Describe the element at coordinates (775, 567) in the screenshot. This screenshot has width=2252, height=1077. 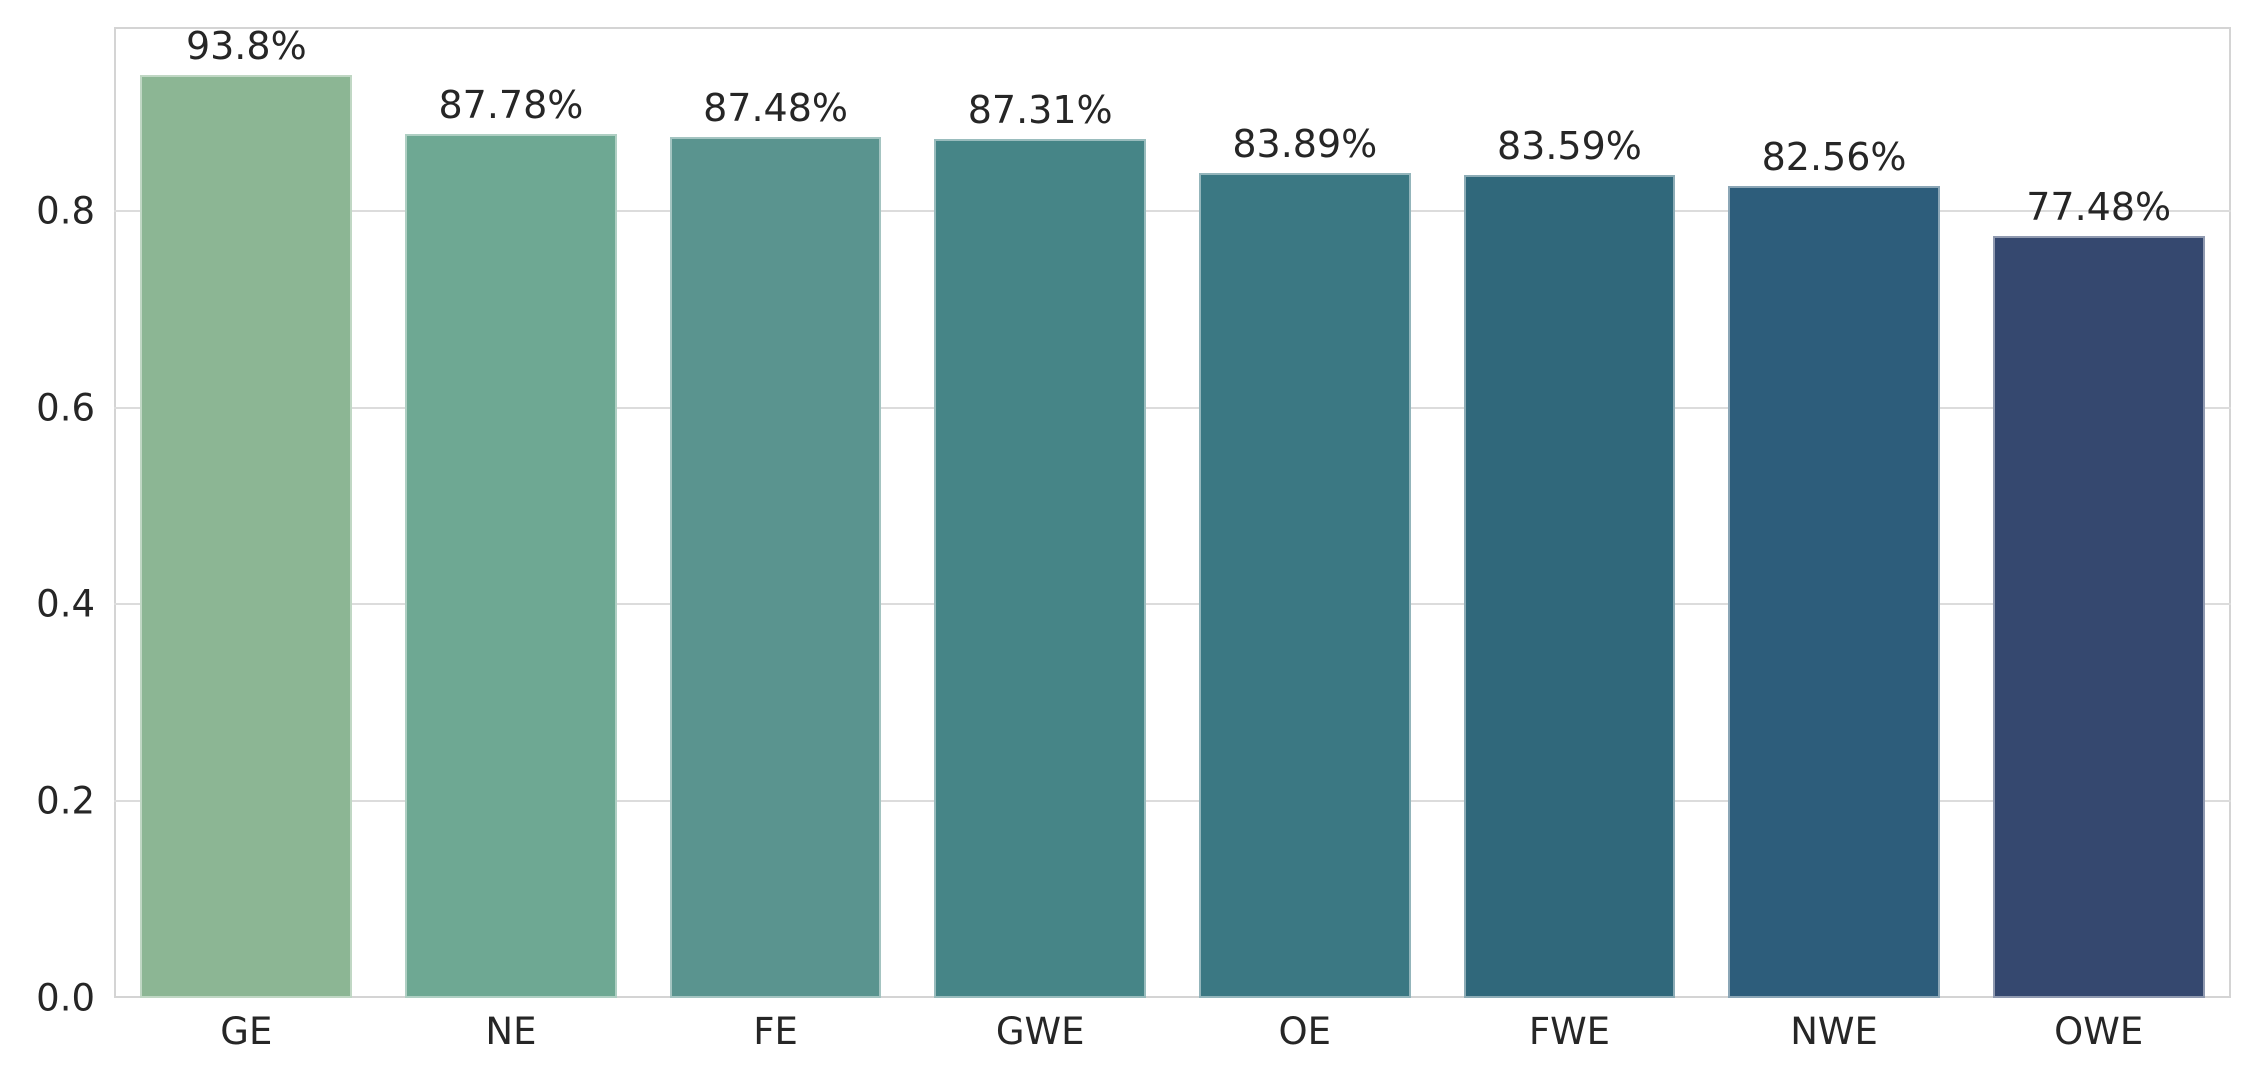
I see `bar-FE` at that location.